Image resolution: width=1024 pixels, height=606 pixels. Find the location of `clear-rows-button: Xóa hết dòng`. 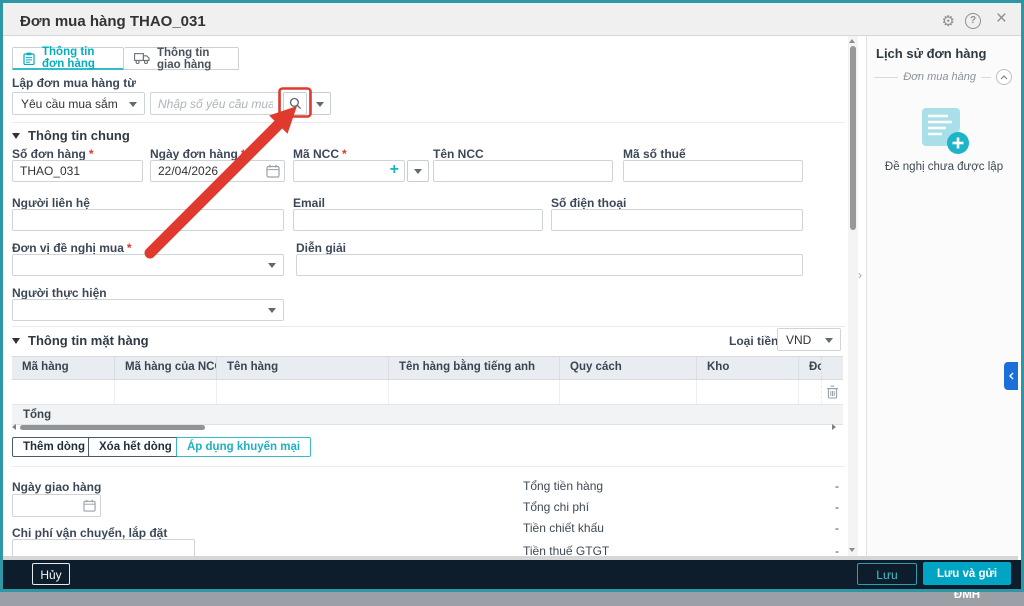

clear-rows-button: Xóa hết dòng is located at coordinates (135, 447).